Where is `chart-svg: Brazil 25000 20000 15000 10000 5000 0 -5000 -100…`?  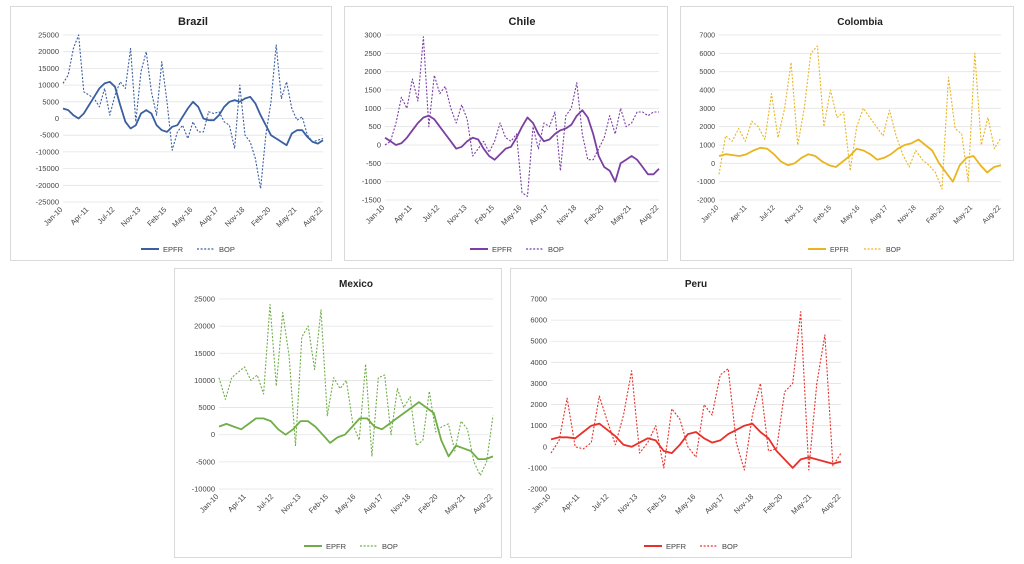 chart-svg: Brazil 25000 20000 15000 10000 5000 0 -5000 -100… is located at coordinates (180, 135).